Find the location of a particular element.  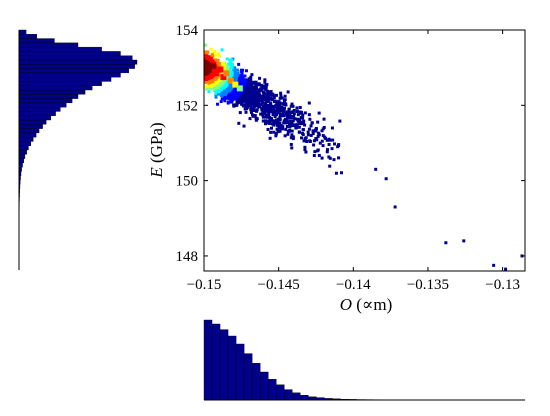

x-tick-label: −0.135 is located at coordinates (428, 285).